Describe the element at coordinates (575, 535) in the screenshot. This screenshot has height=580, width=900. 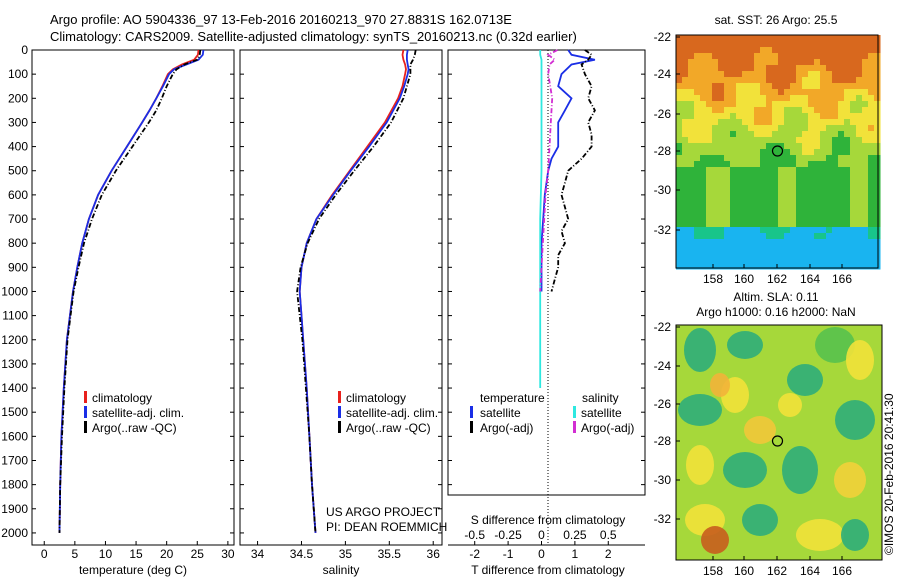
I see `s-difference-tick-label: 0.25` at that location.